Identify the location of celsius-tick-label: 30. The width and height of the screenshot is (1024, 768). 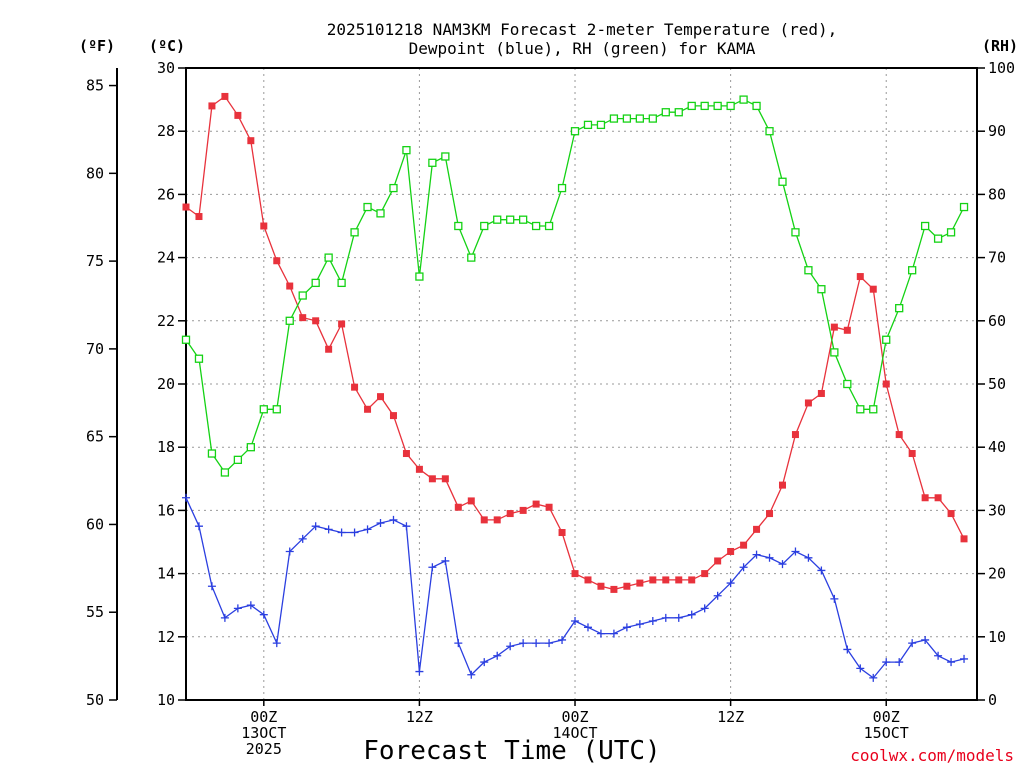
(166, 68).